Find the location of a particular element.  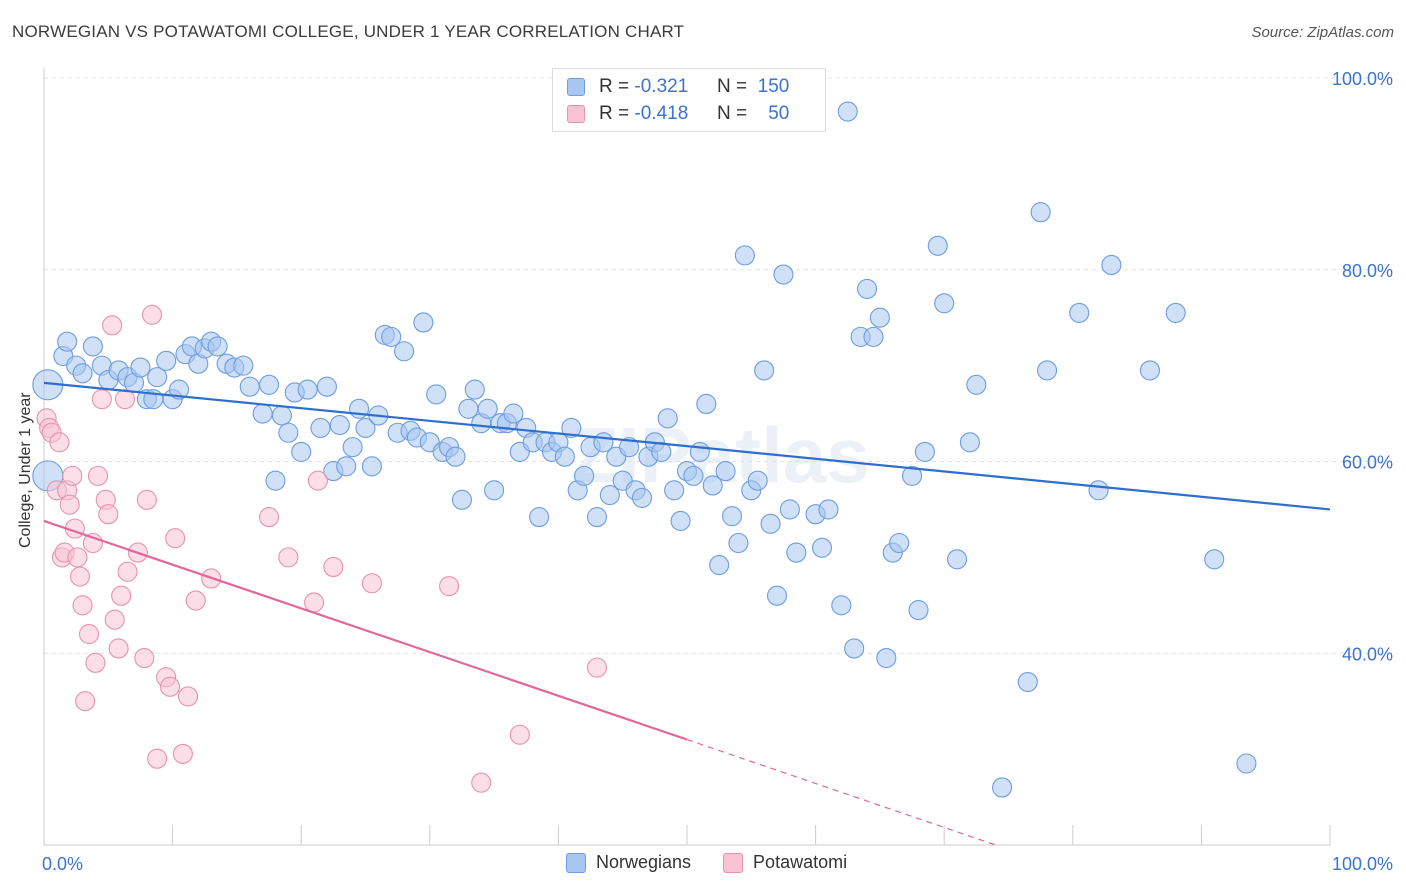

legend-item-norwegians: Norwegians is located at coordinates (628, 862).